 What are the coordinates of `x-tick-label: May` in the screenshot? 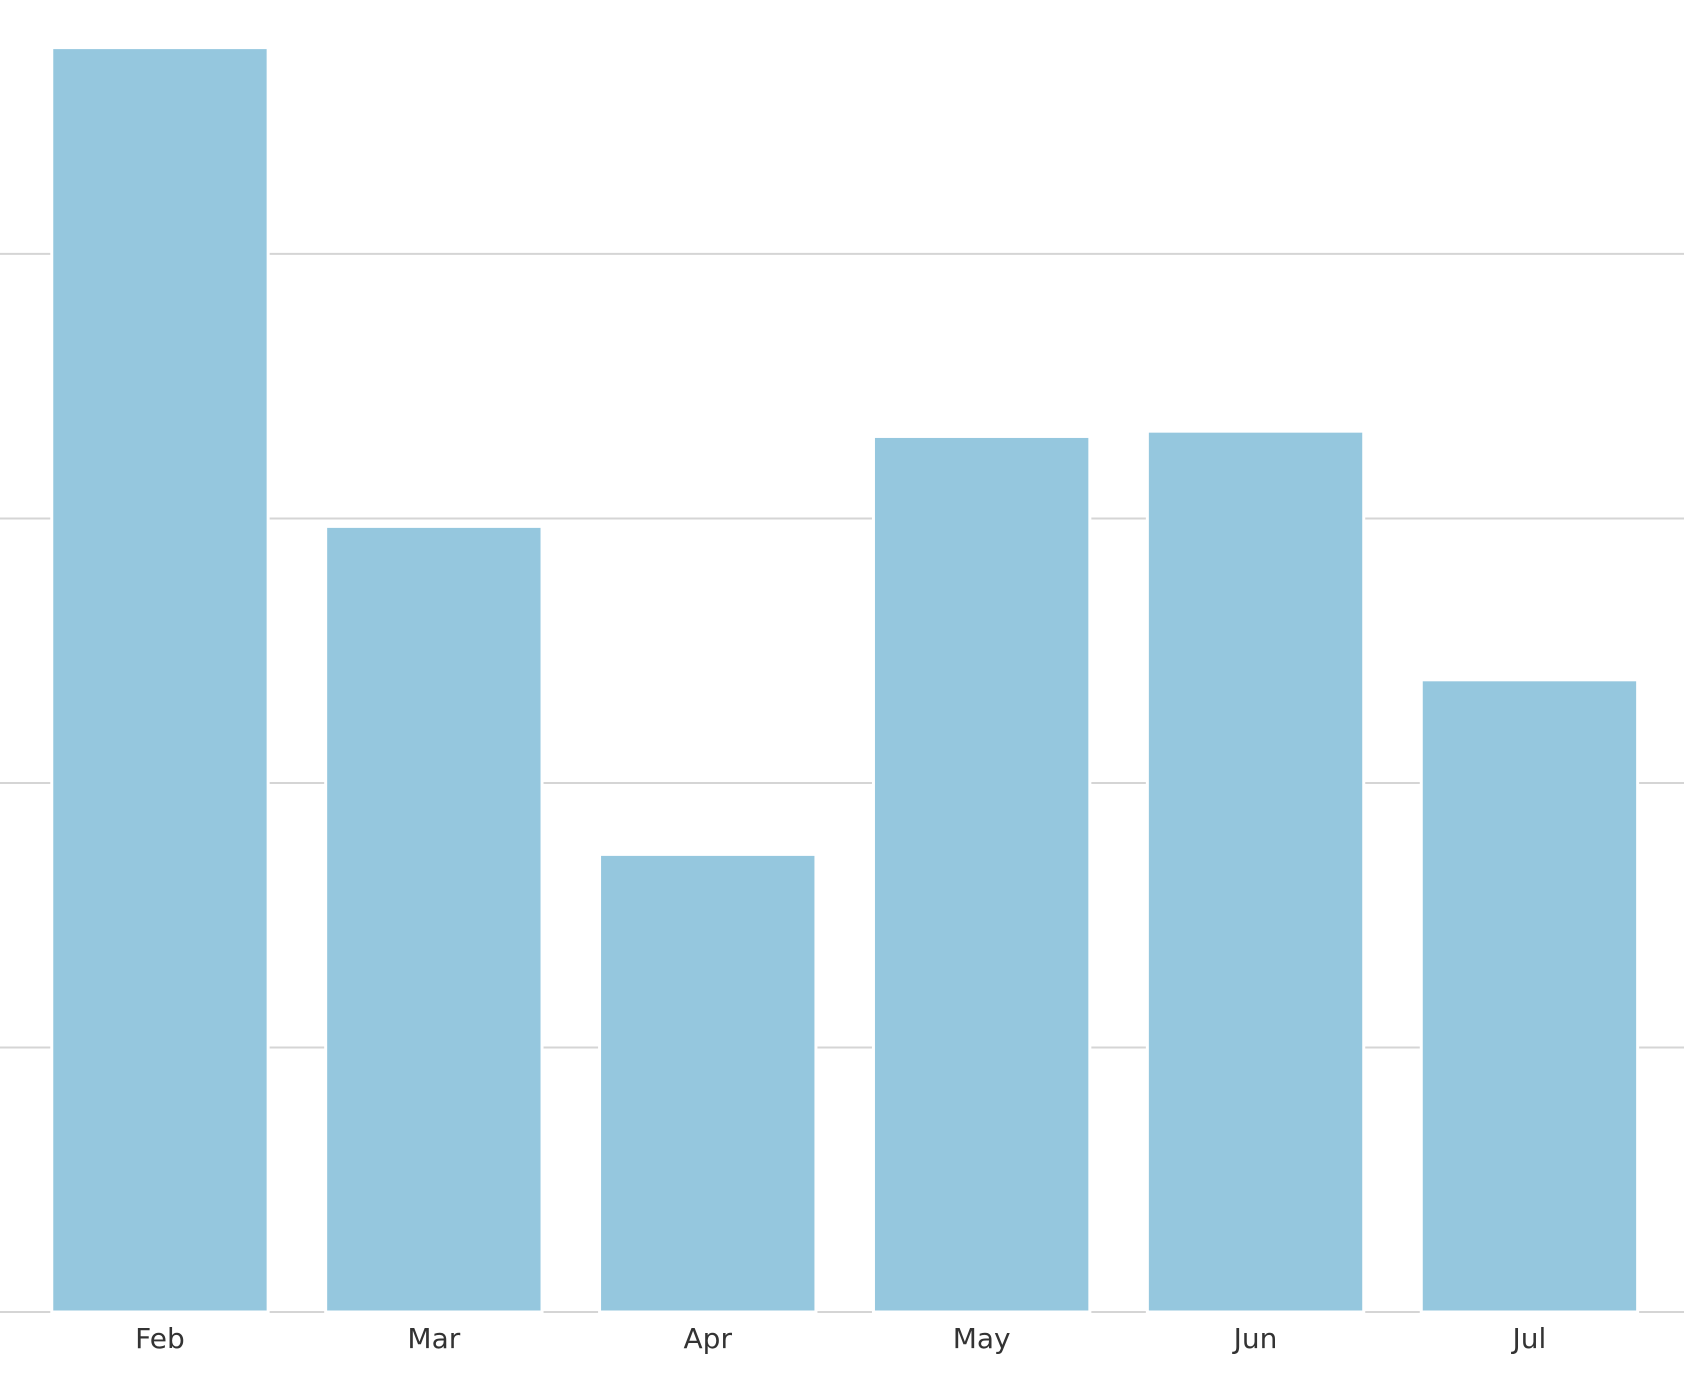 It's located at (982, 1338).